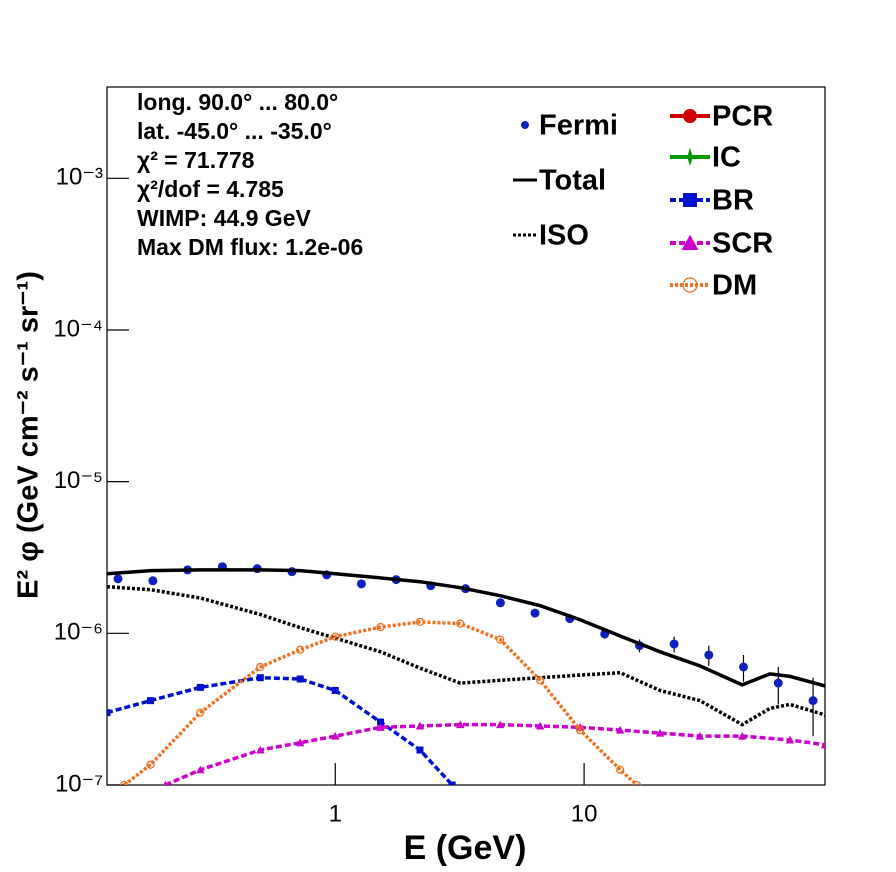 Image resolution: width=896 pixels, height=872 pixels. Describe the element at coordinates (234, 131) in the screenshot. I see `annotation: lat. -45.0° ... -35.0°` at that location.